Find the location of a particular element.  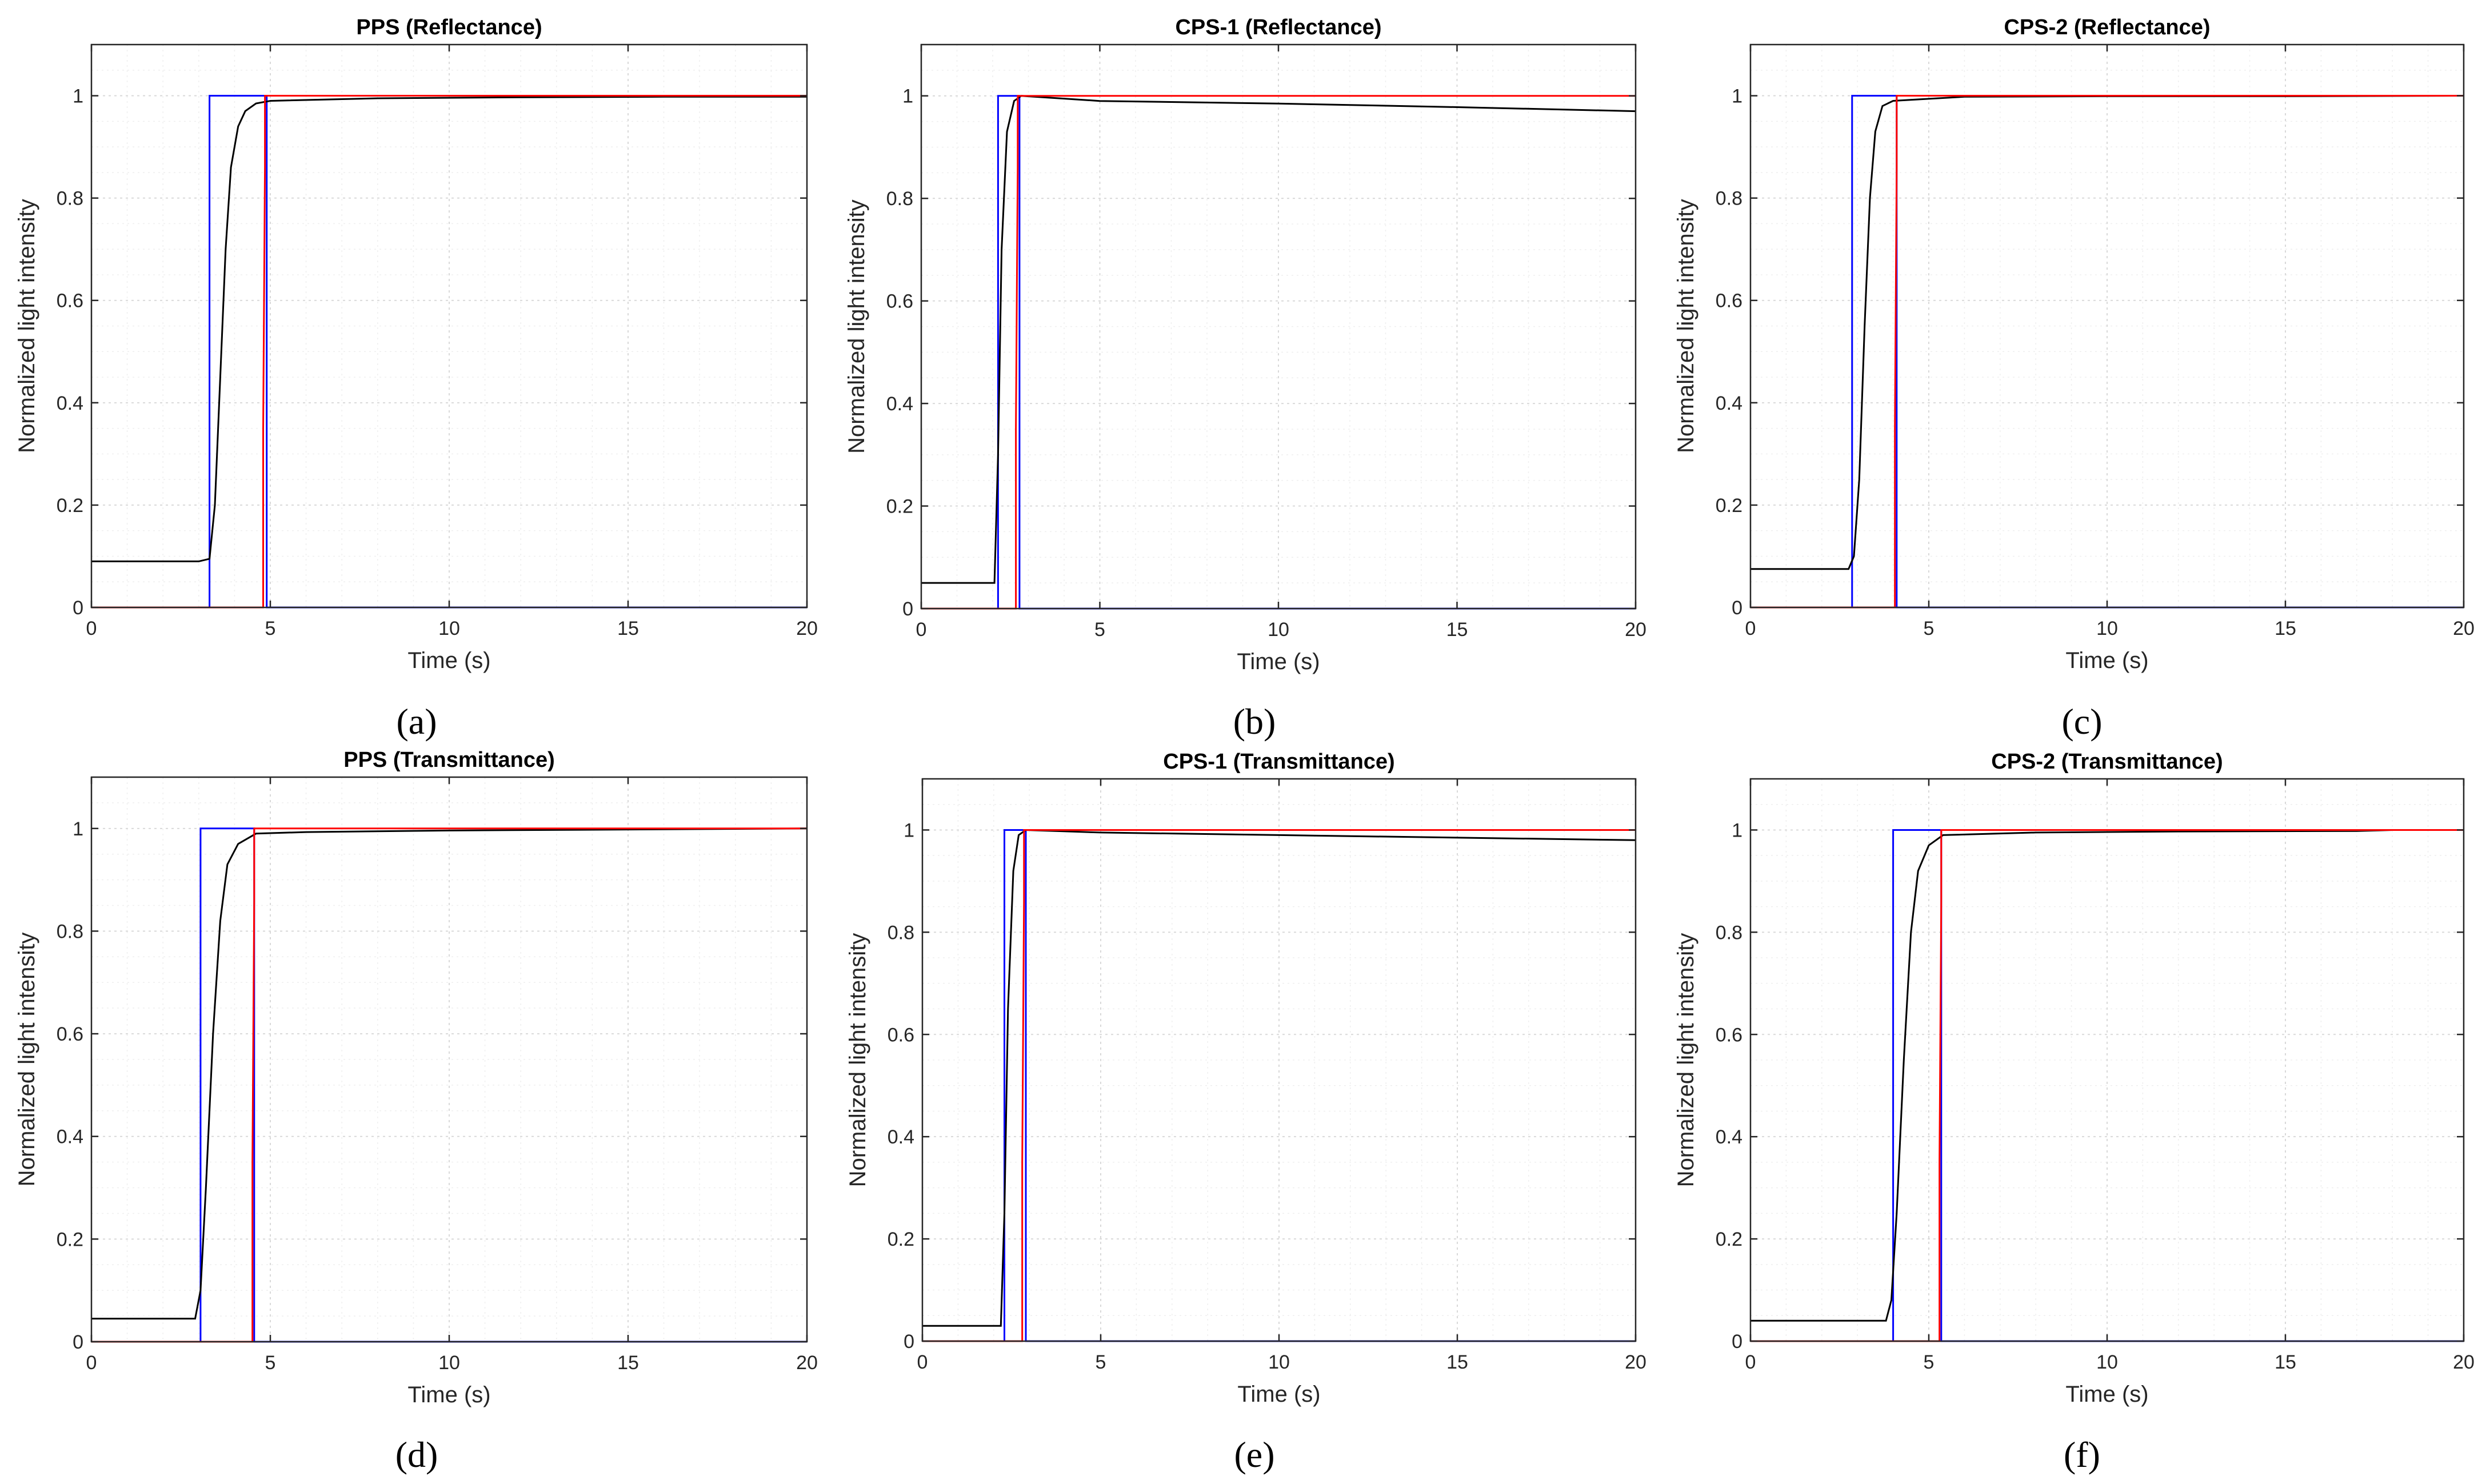

chart-title: PPS (Reflectance) is located at coordinates (449, 27).